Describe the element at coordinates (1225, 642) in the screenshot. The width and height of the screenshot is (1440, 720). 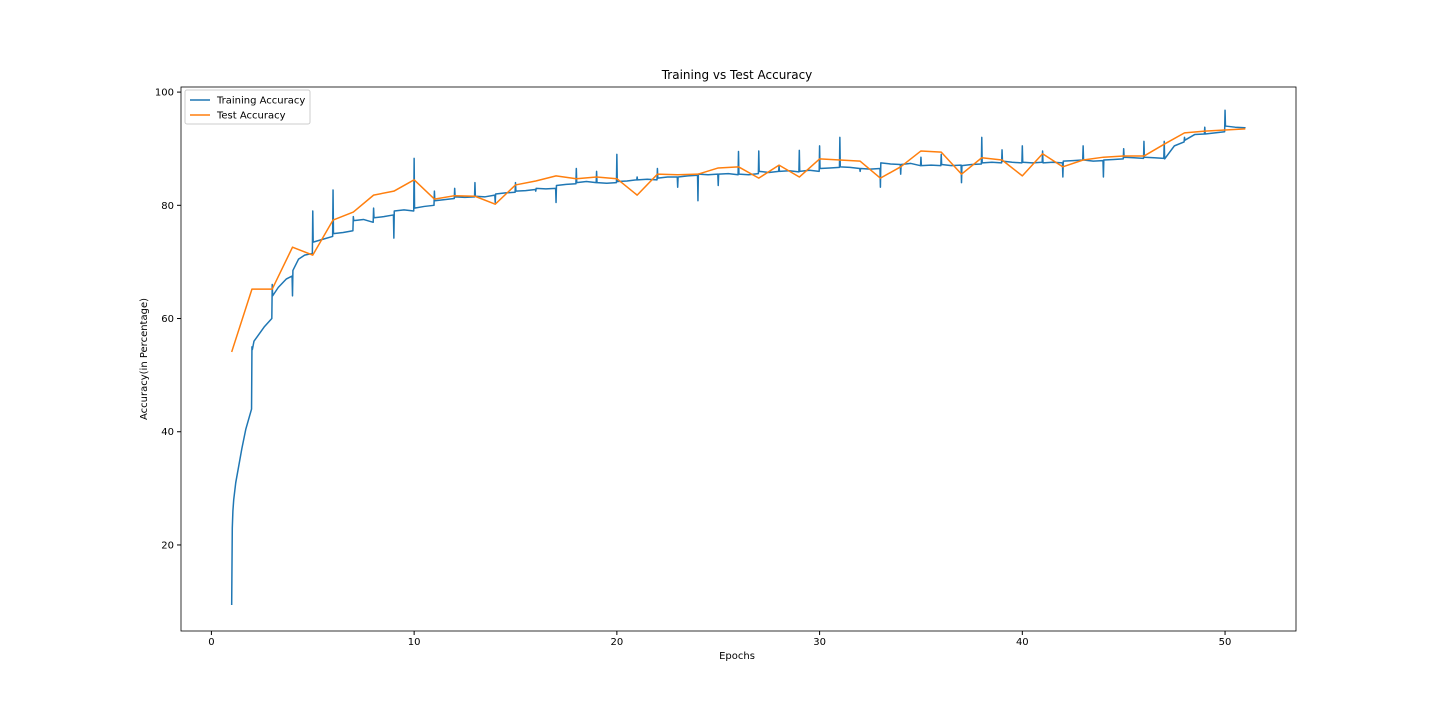
I see `x-tick-label: 50` at that location.